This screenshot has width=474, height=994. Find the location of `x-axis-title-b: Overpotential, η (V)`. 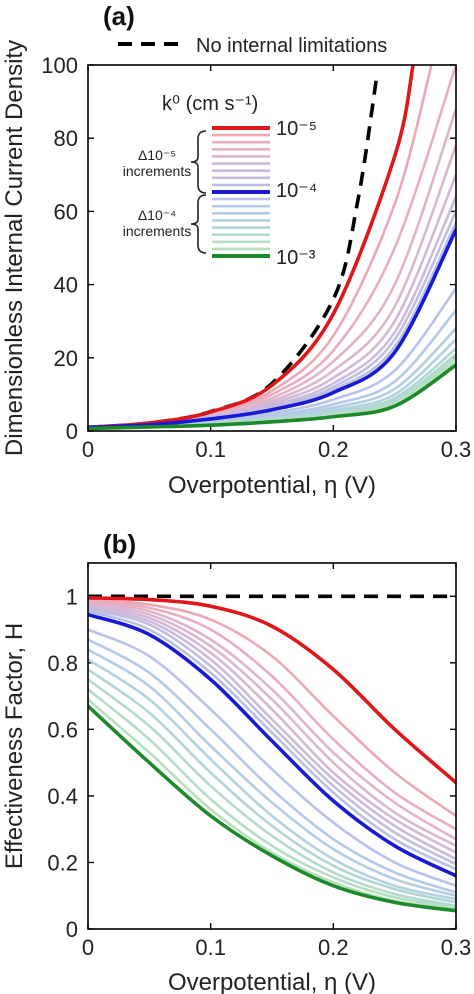

x-axis-title-b: Overpotential, η (V) is located at coordinates (272, 981).